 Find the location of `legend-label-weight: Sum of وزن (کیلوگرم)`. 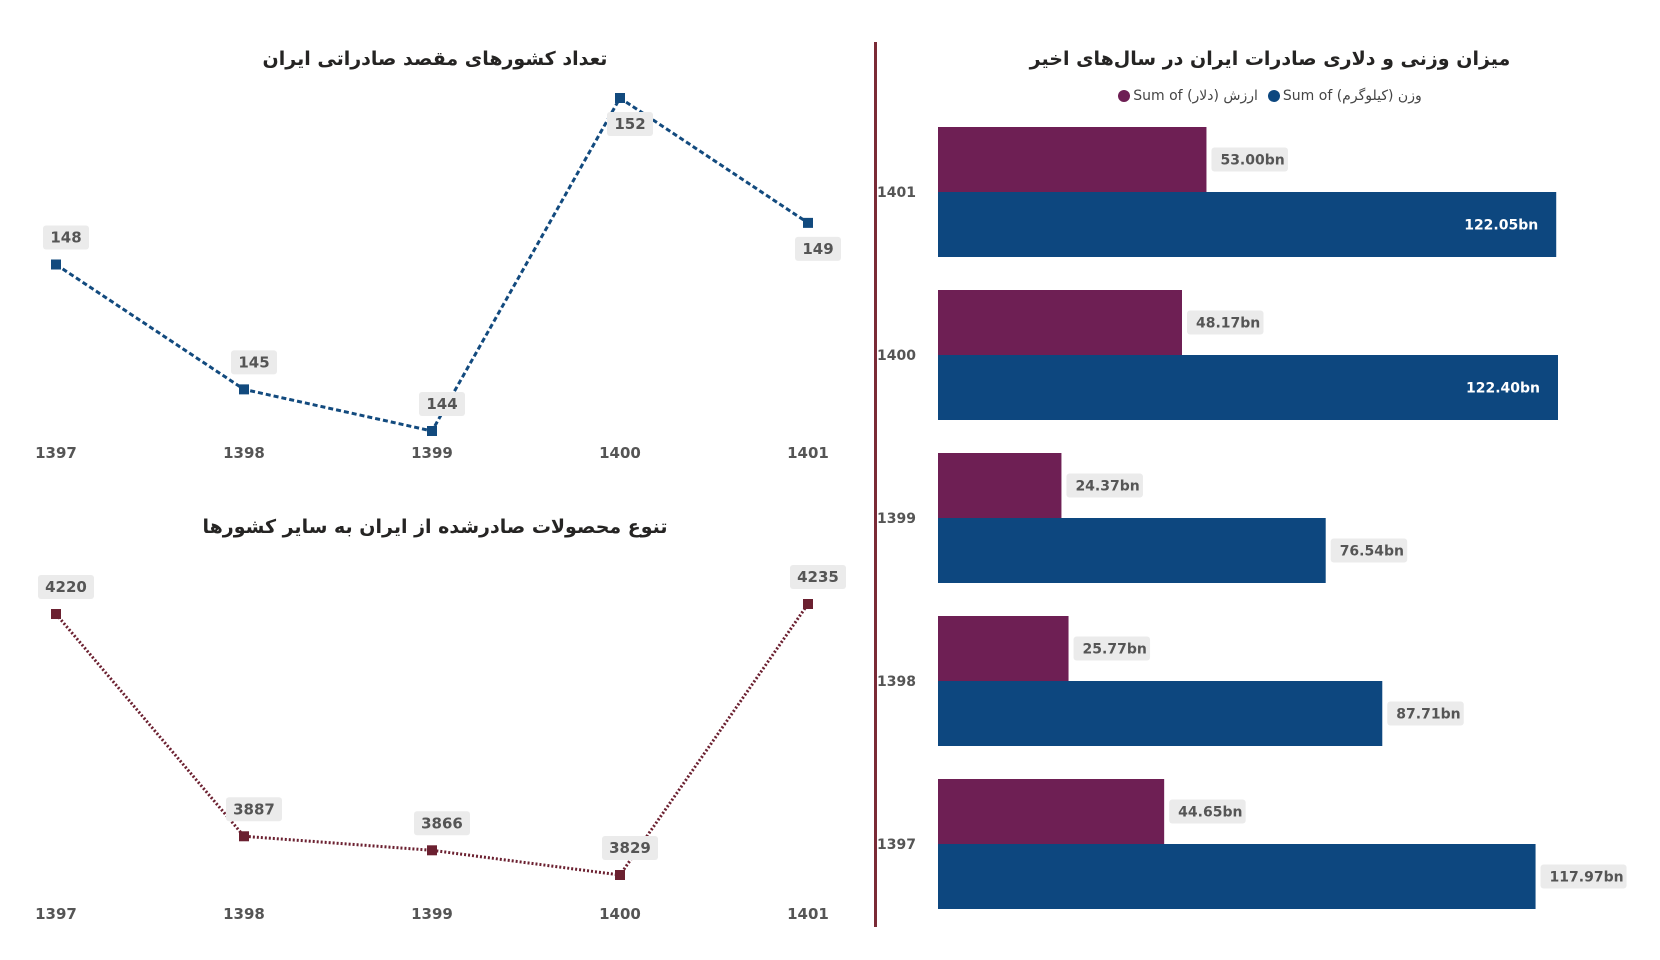

legend-label-weight: Sum of وزن (کیلوگرم) is located at coordinates (1352, 96).